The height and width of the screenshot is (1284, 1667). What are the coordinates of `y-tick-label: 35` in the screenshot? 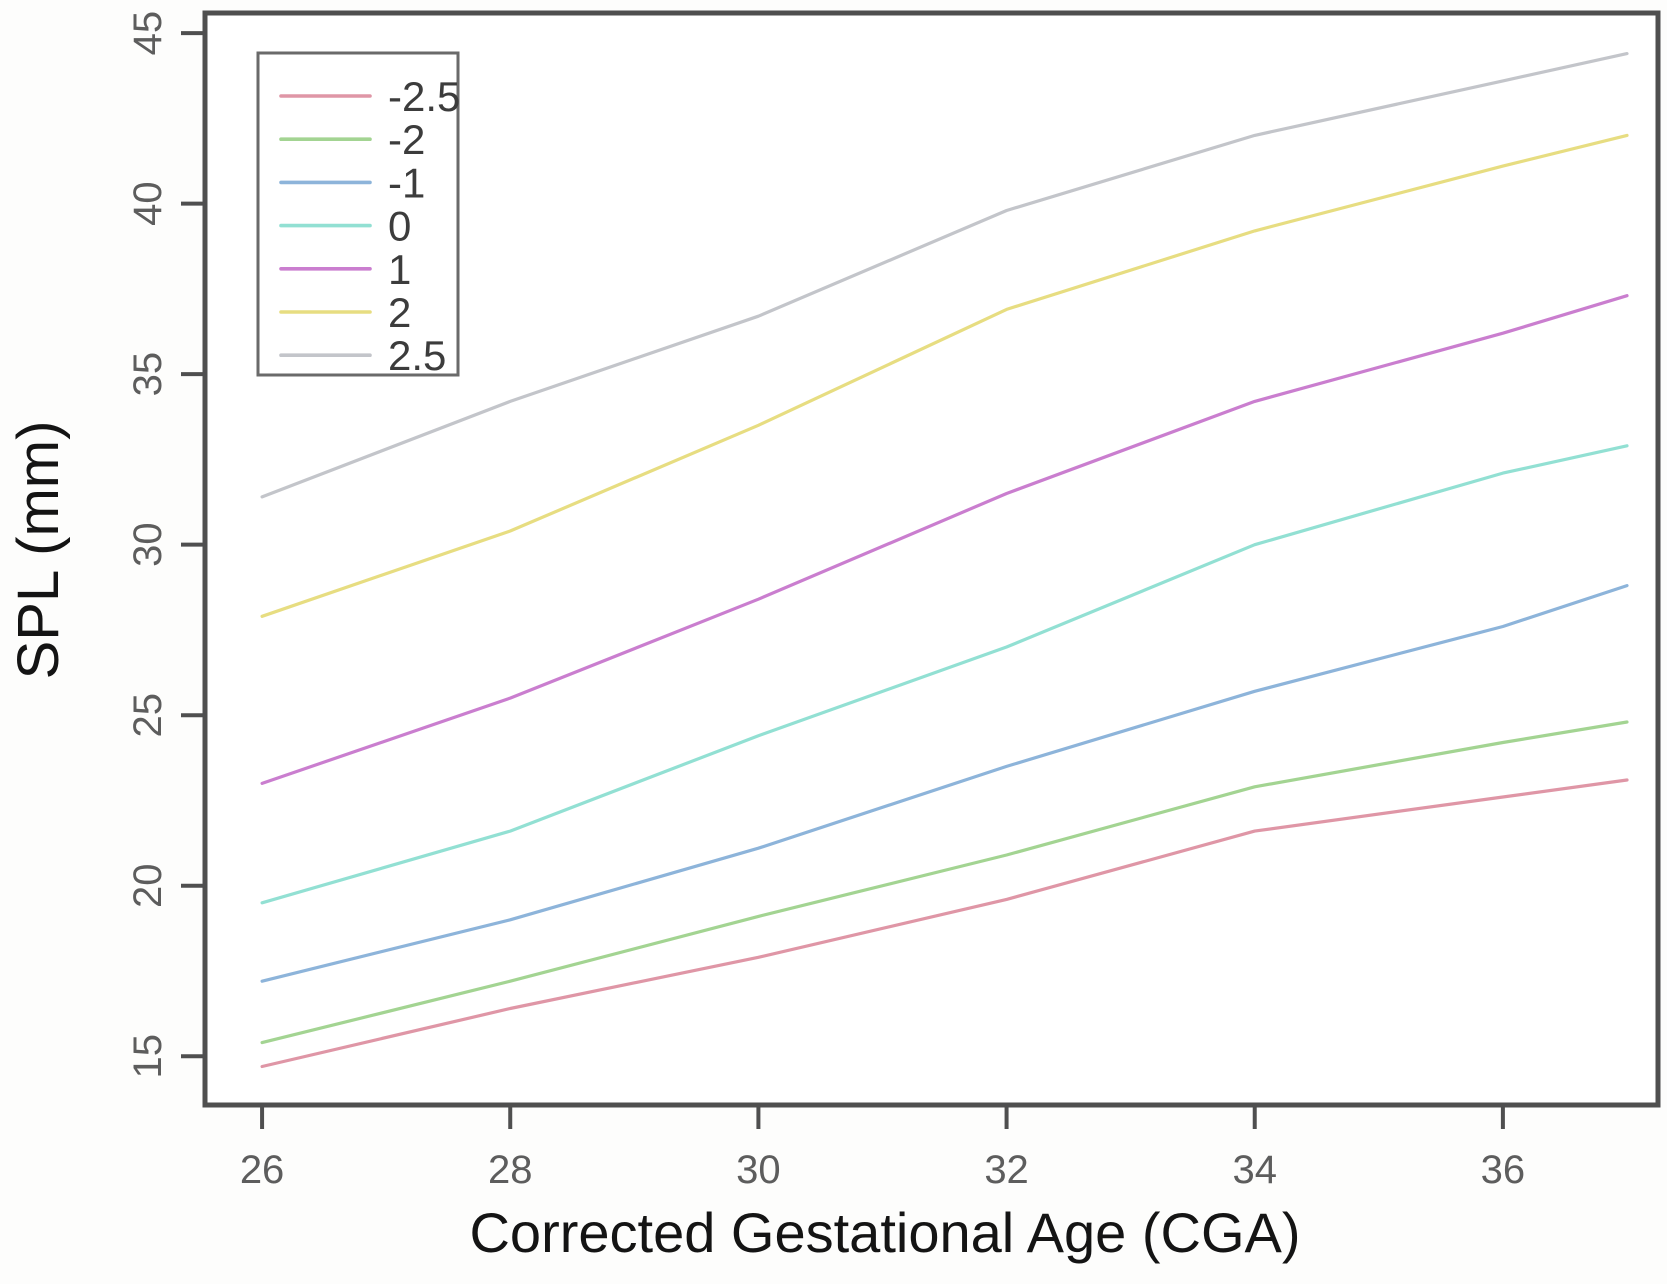 It's located at (148, 374).